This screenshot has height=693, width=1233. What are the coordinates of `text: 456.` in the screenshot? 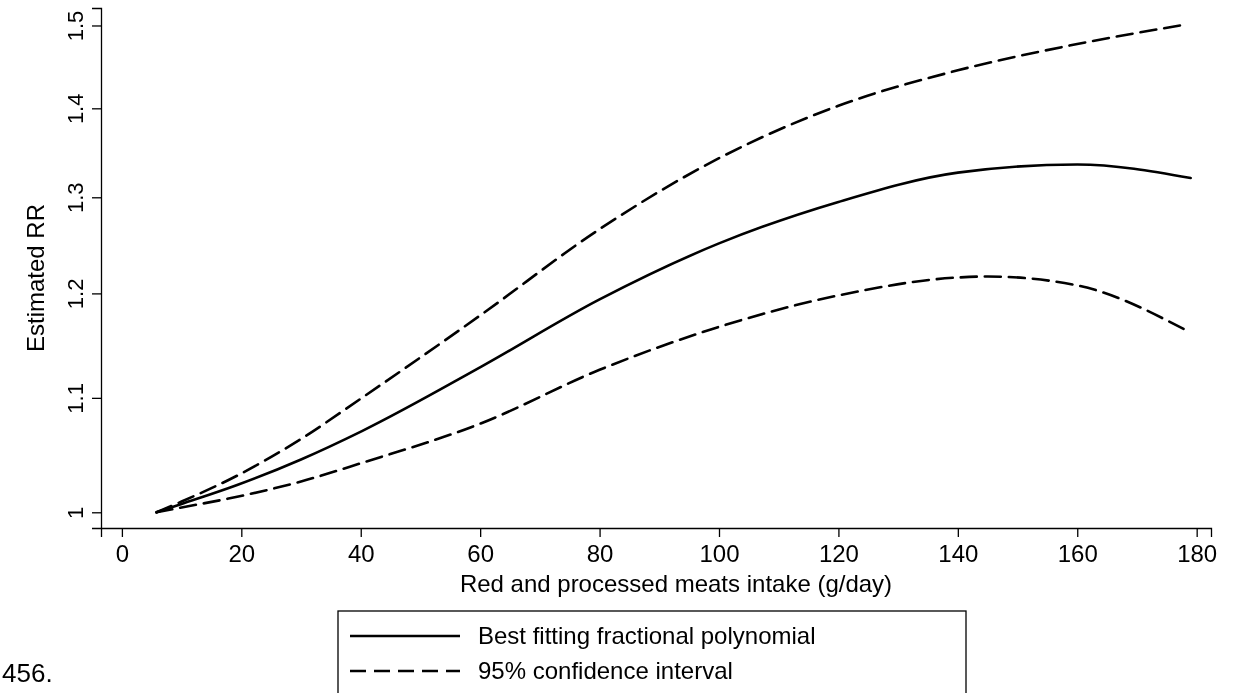 It's located at (27, 673).